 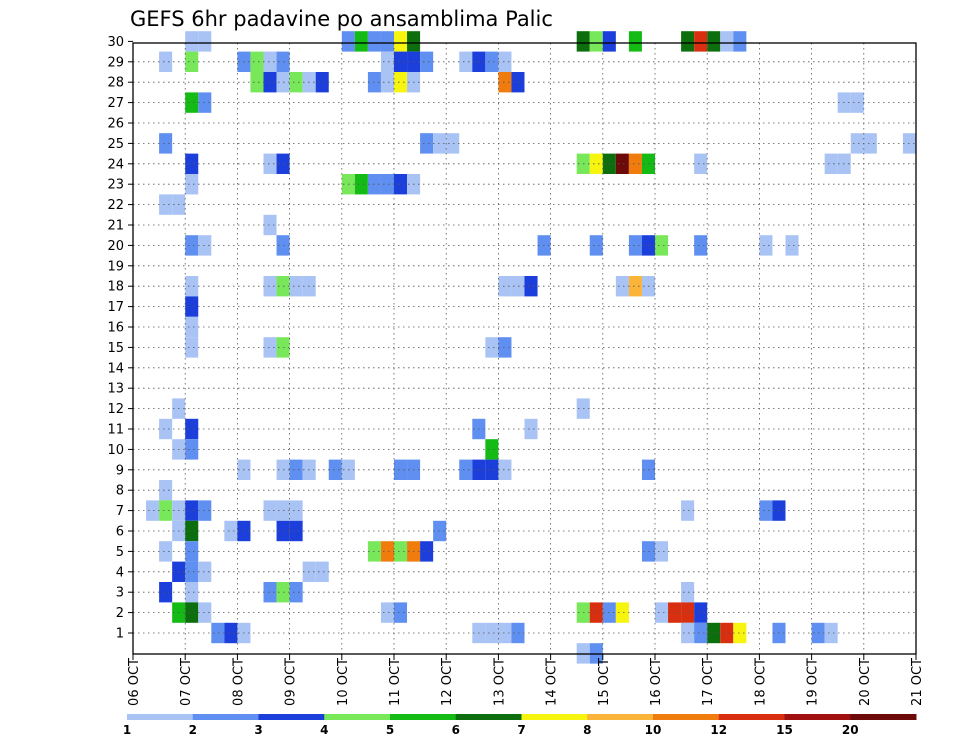 What do you see at coordinates (552, 682) in the screenshot?
I see `x-tick-label: 14 OCT` at bounding box center [552, 682].